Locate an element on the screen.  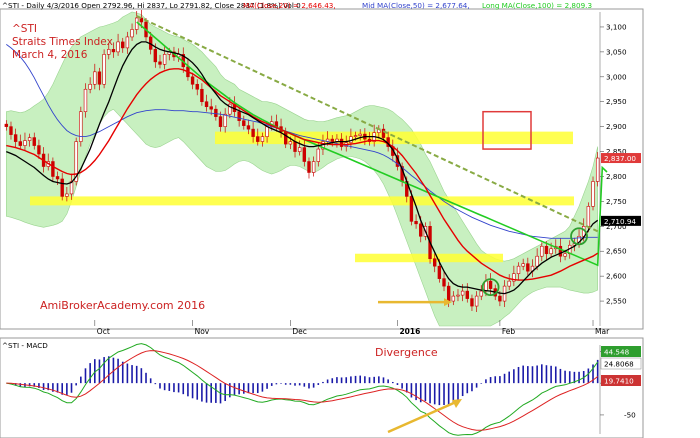
macd-value-label: 24.8068 is located at coordinates (619, 364).